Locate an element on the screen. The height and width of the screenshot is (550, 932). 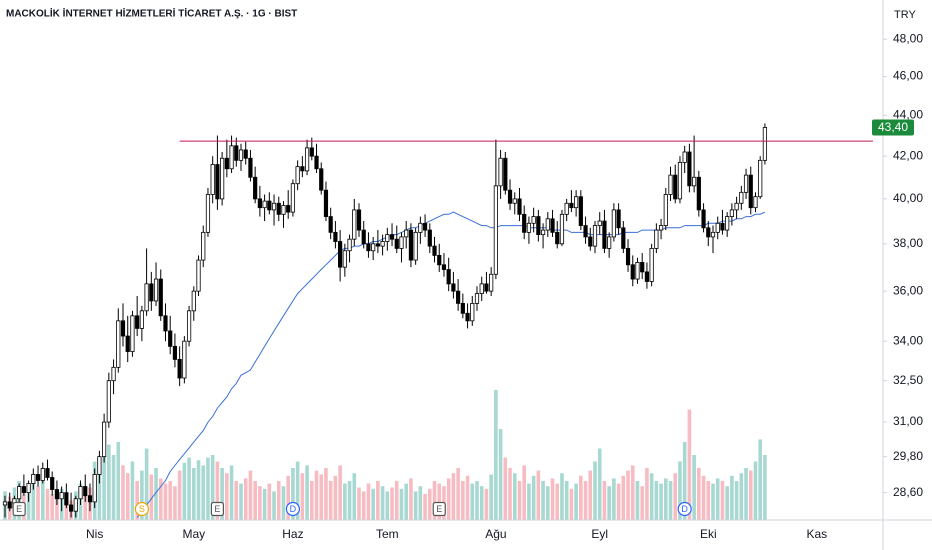
x-tick-label: May is located at coordinates (193, 534).